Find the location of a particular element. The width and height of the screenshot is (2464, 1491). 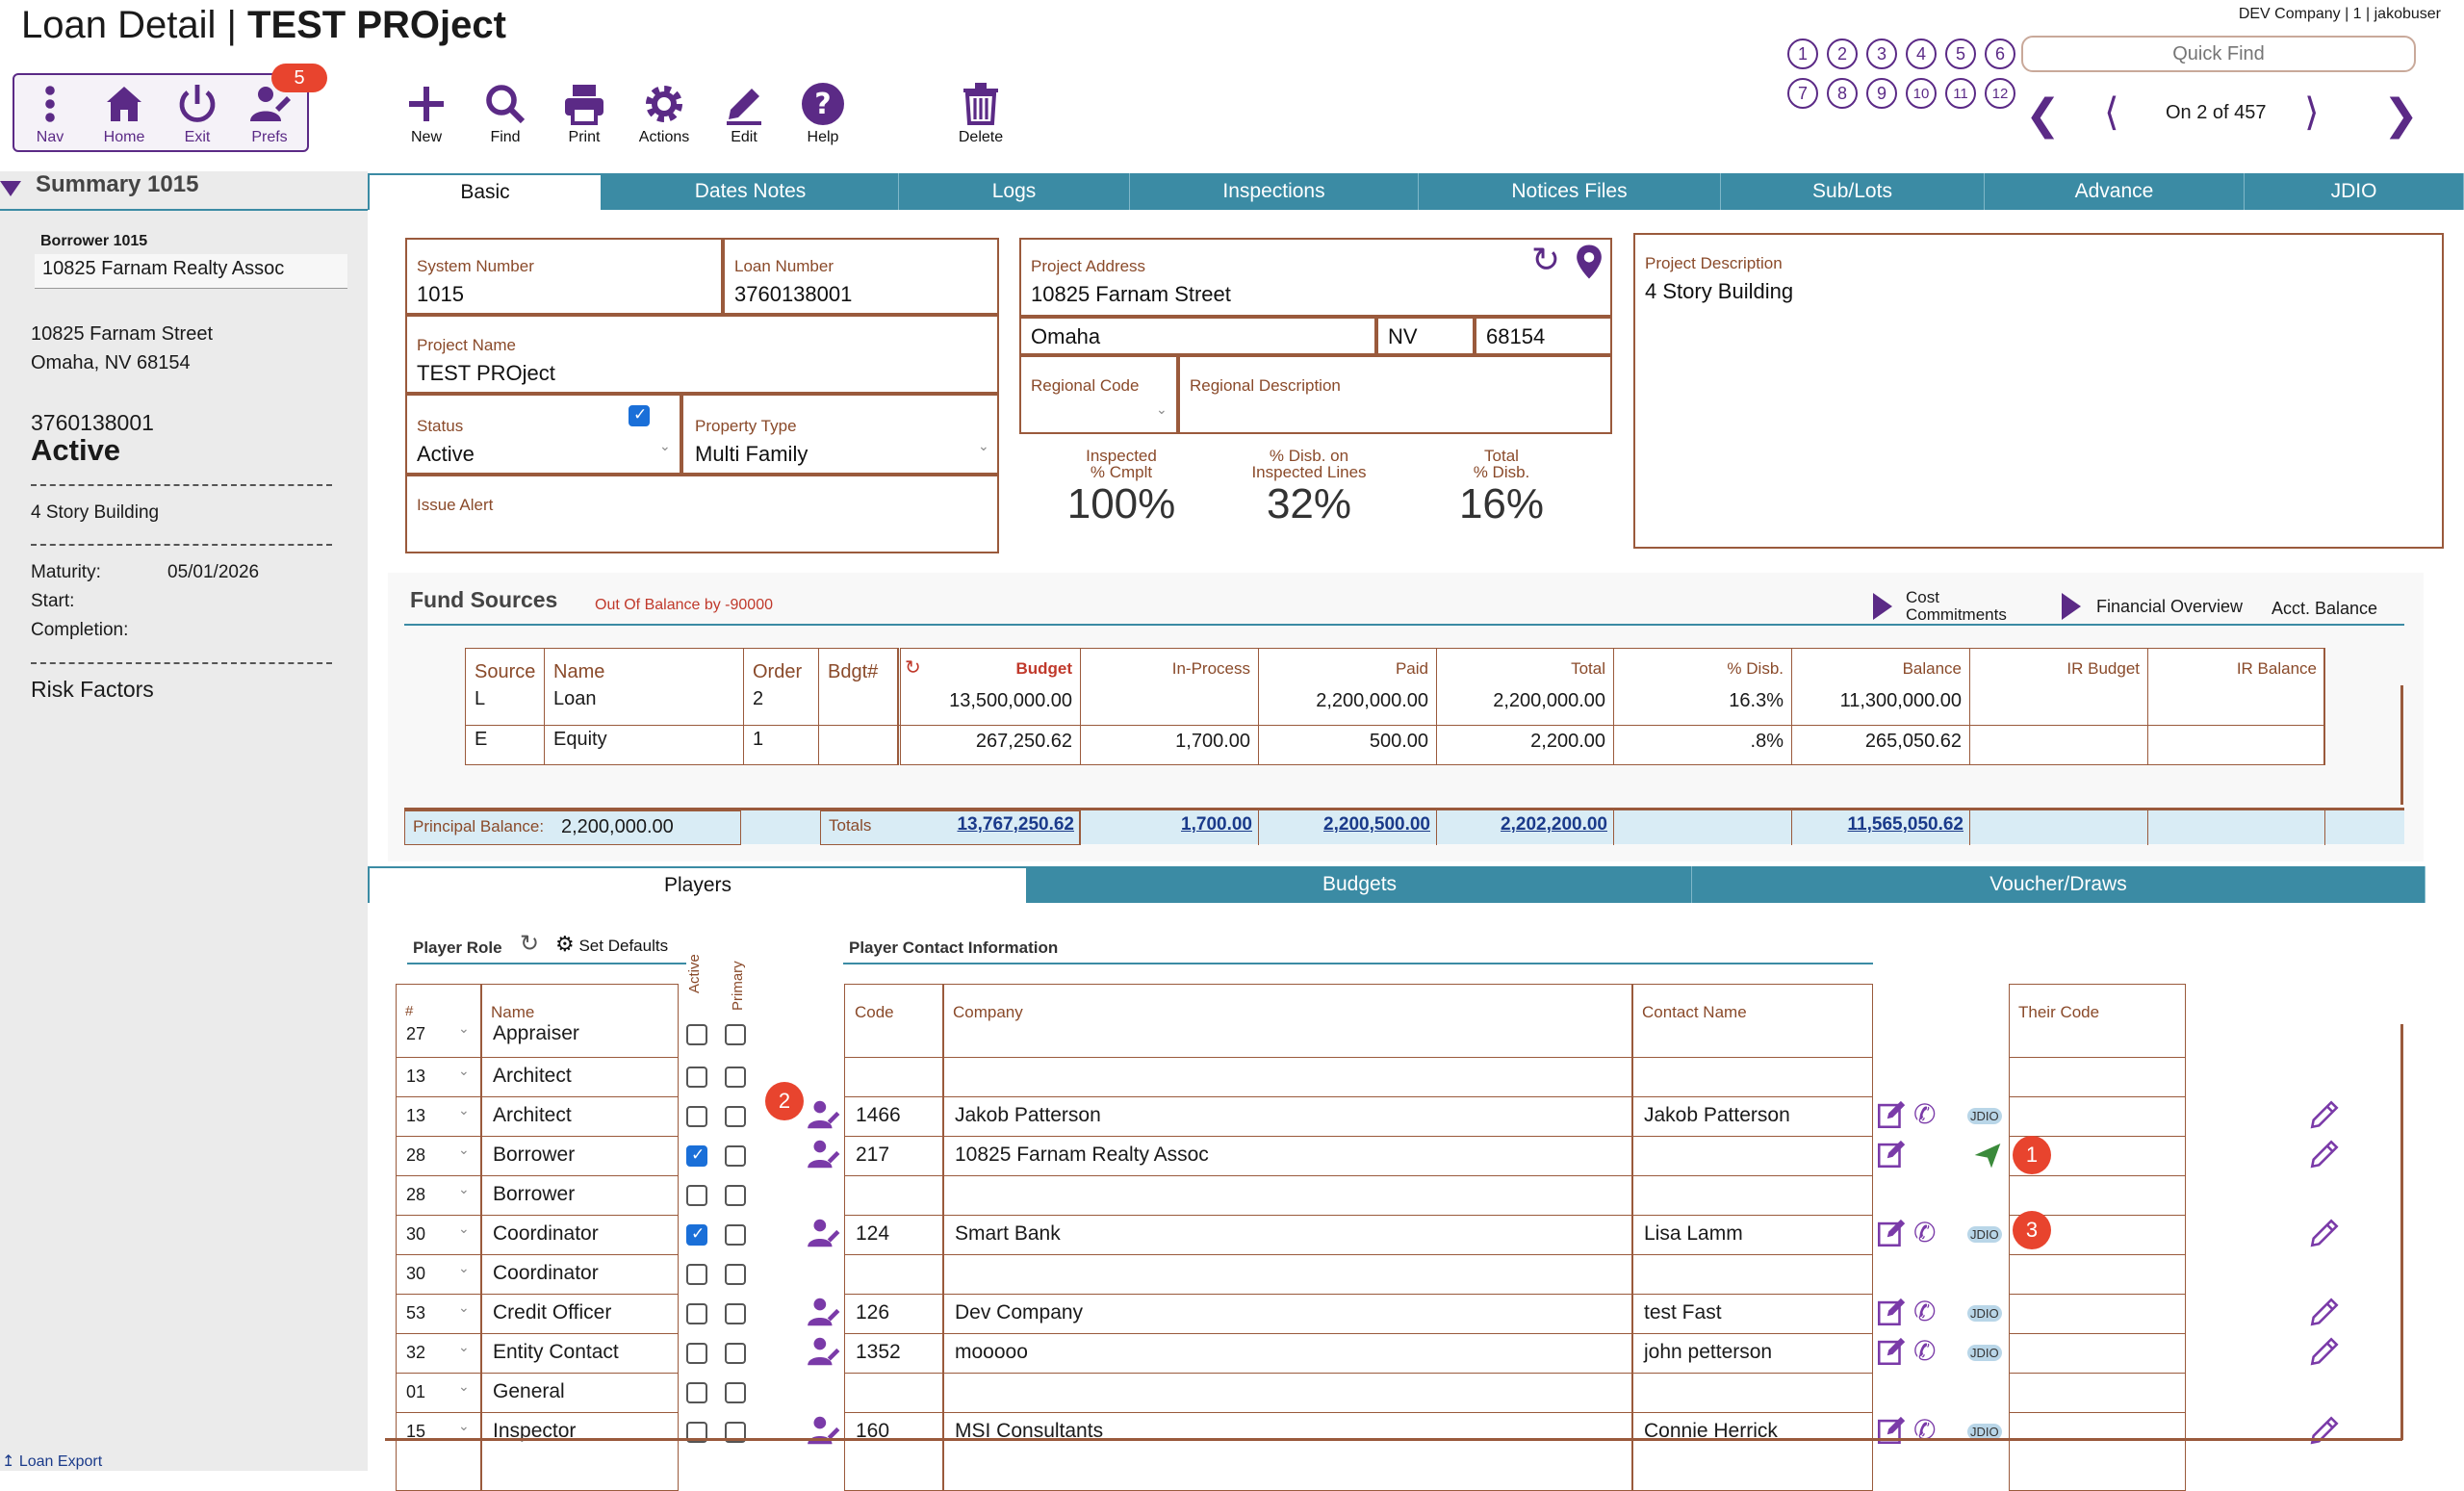

role-number: 32 is located at coordinates (416, 1352).